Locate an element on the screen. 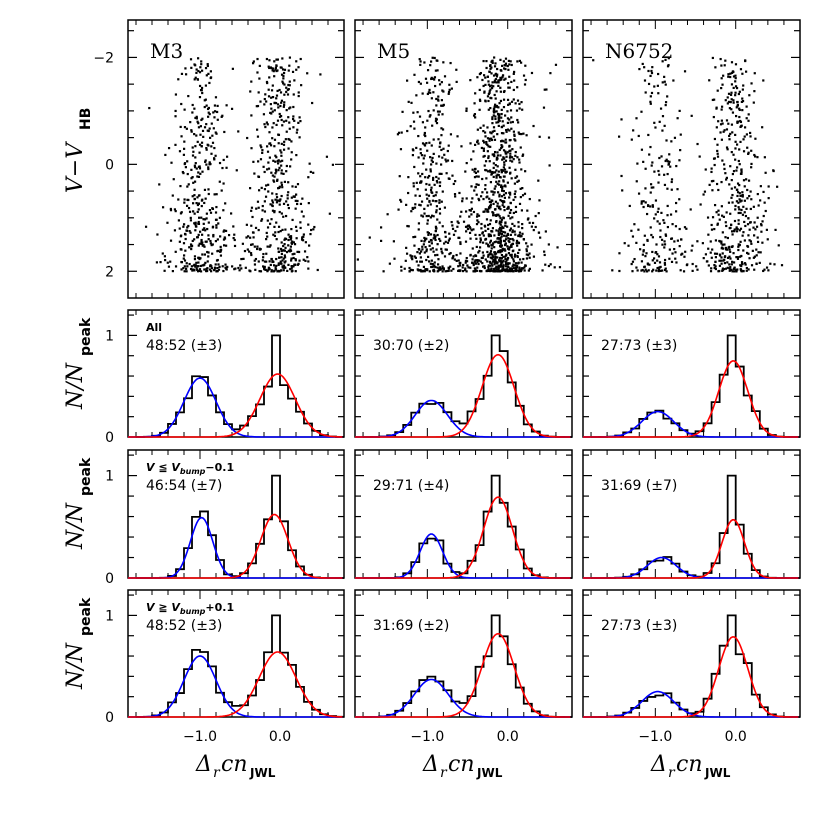 The image size is (830, 830). ylabel-top: V−V HB is located at coordinates (78, 151).